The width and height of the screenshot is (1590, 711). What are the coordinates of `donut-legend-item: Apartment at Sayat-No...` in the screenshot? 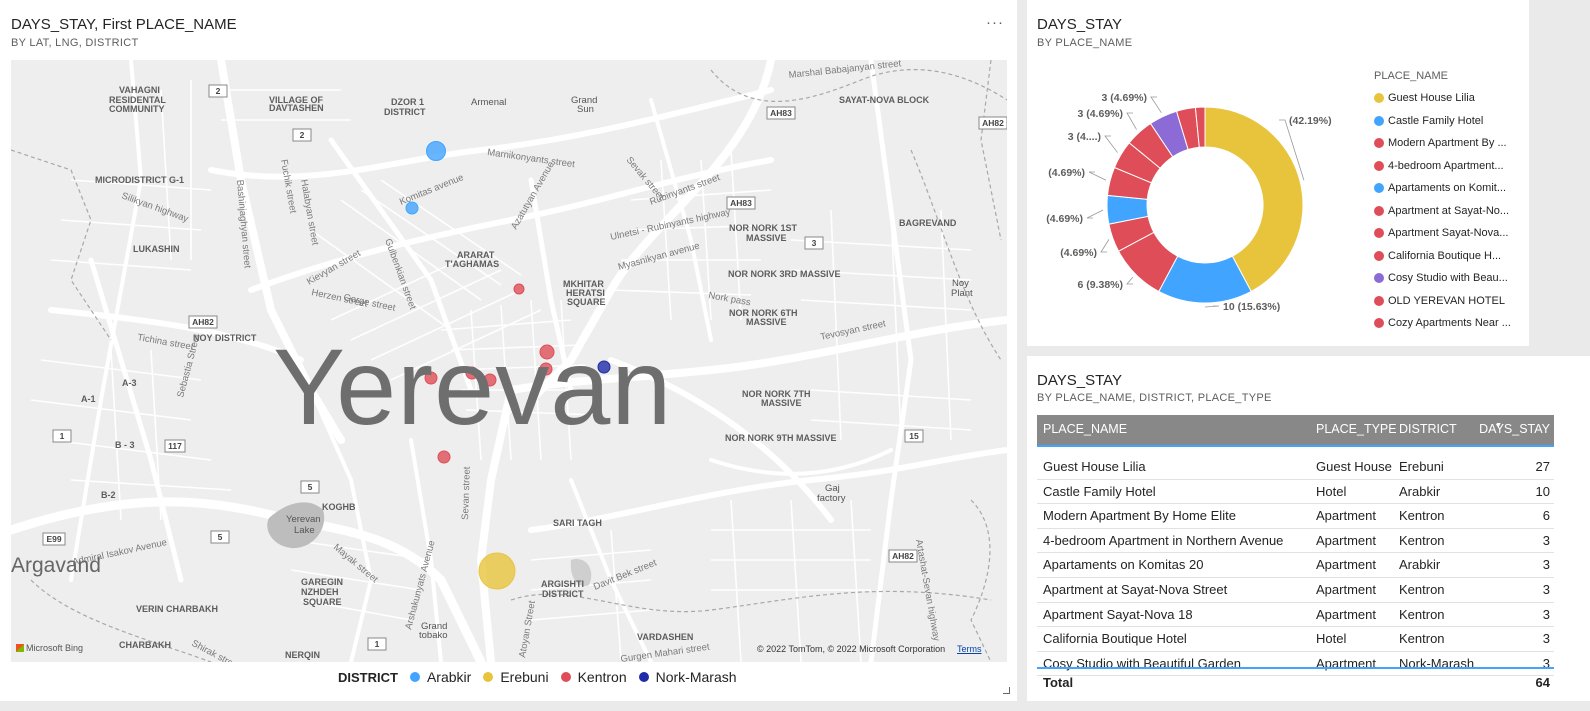 It's located at (1442, 211).